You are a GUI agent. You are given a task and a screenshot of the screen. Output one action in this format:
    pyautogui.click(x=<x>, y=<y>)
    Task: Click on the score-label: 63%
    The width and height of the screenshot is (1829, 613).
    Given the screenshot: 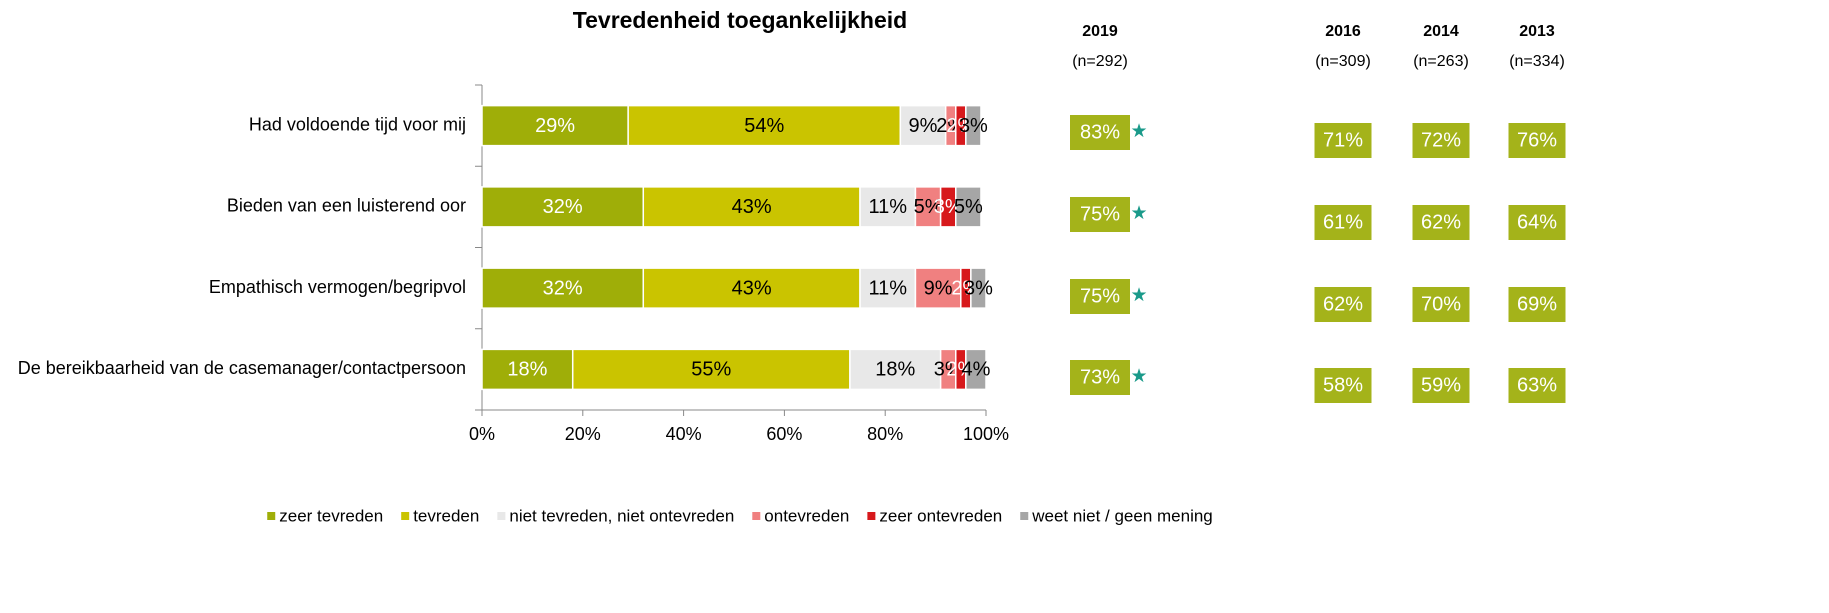 What is the action you would take?
    pyautogui.click(x=1537, y=385)
    